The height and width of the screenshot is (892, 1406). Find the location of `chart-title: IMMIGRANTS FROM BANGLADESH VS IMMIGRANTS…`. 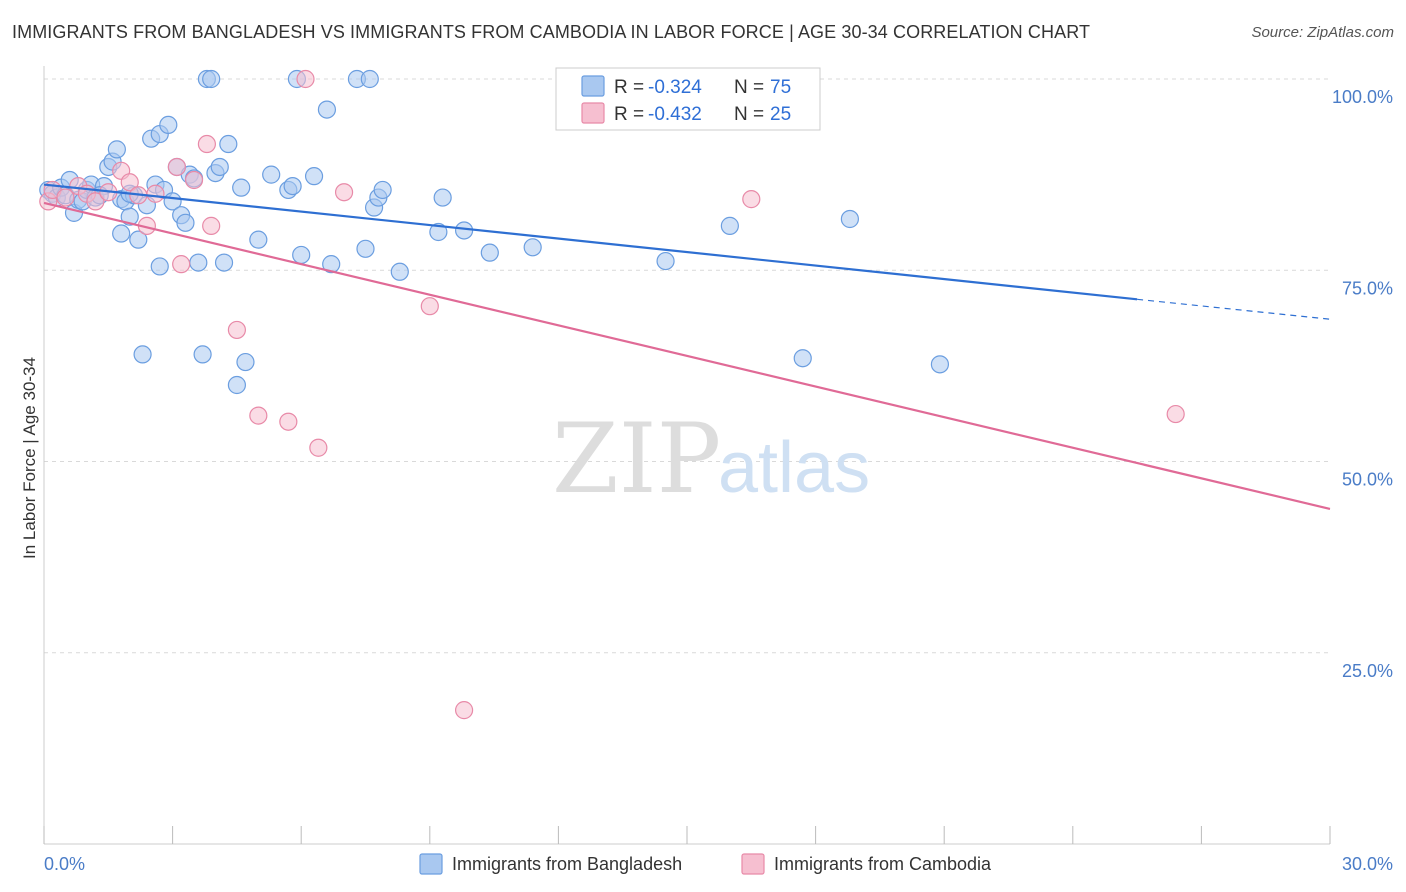

chart-title: IMMIGRANTS FROM BANGLADESH VS IMMIGRANTS… is located at coordinates (551, 32).